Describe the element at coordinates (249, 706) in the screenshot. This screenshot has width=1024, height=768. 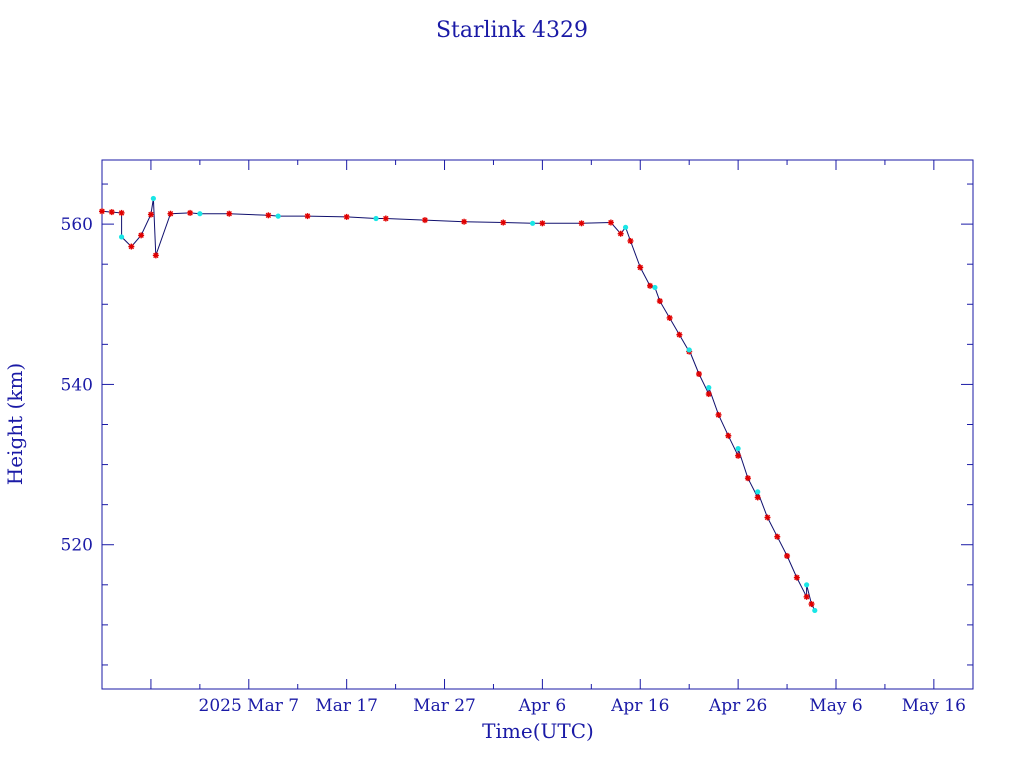
I see `x-tick-label: 2025 Mar 7` at that location.